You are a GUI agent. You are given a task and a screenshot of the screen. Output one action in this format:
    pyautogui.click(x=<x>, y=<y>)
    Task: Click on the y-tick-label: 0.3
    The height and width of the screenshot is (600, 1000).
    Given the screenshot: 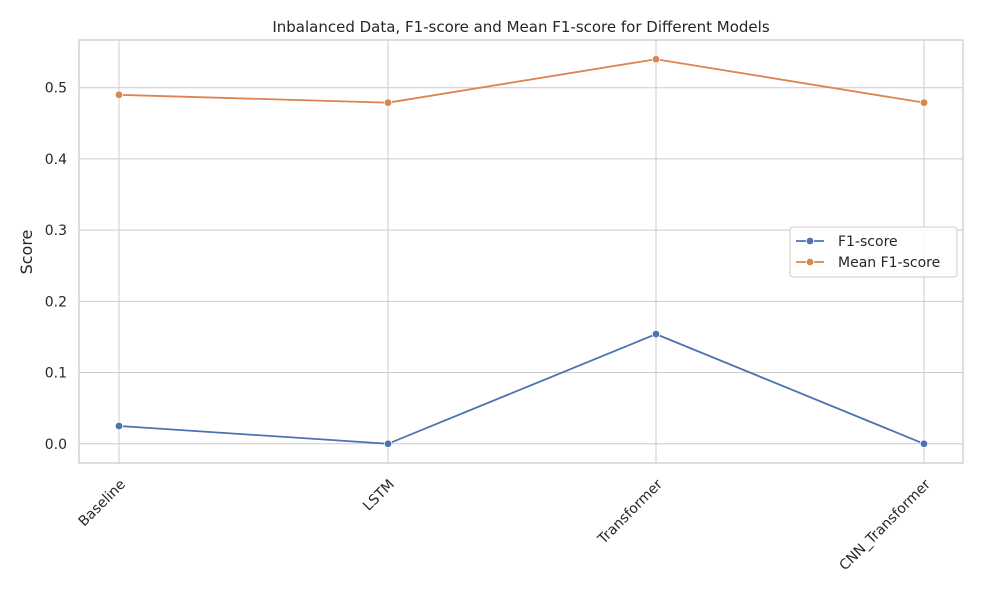 What is the action you would take?
    pyautogui.click(x=56, y=231)
    